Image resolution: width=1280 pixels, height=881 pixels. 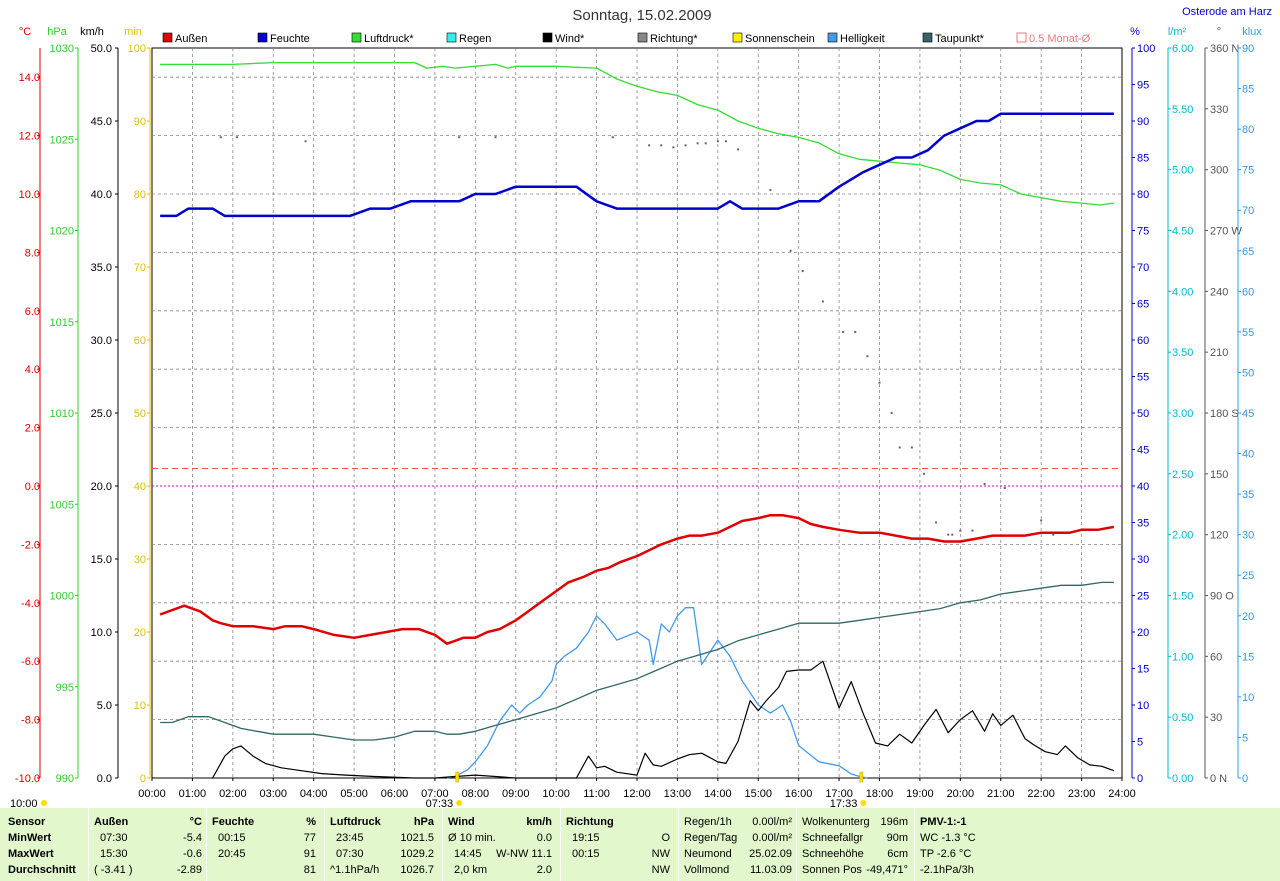 I want to click on axis-tick-label: 180 S, so click(x=1224, y=414).